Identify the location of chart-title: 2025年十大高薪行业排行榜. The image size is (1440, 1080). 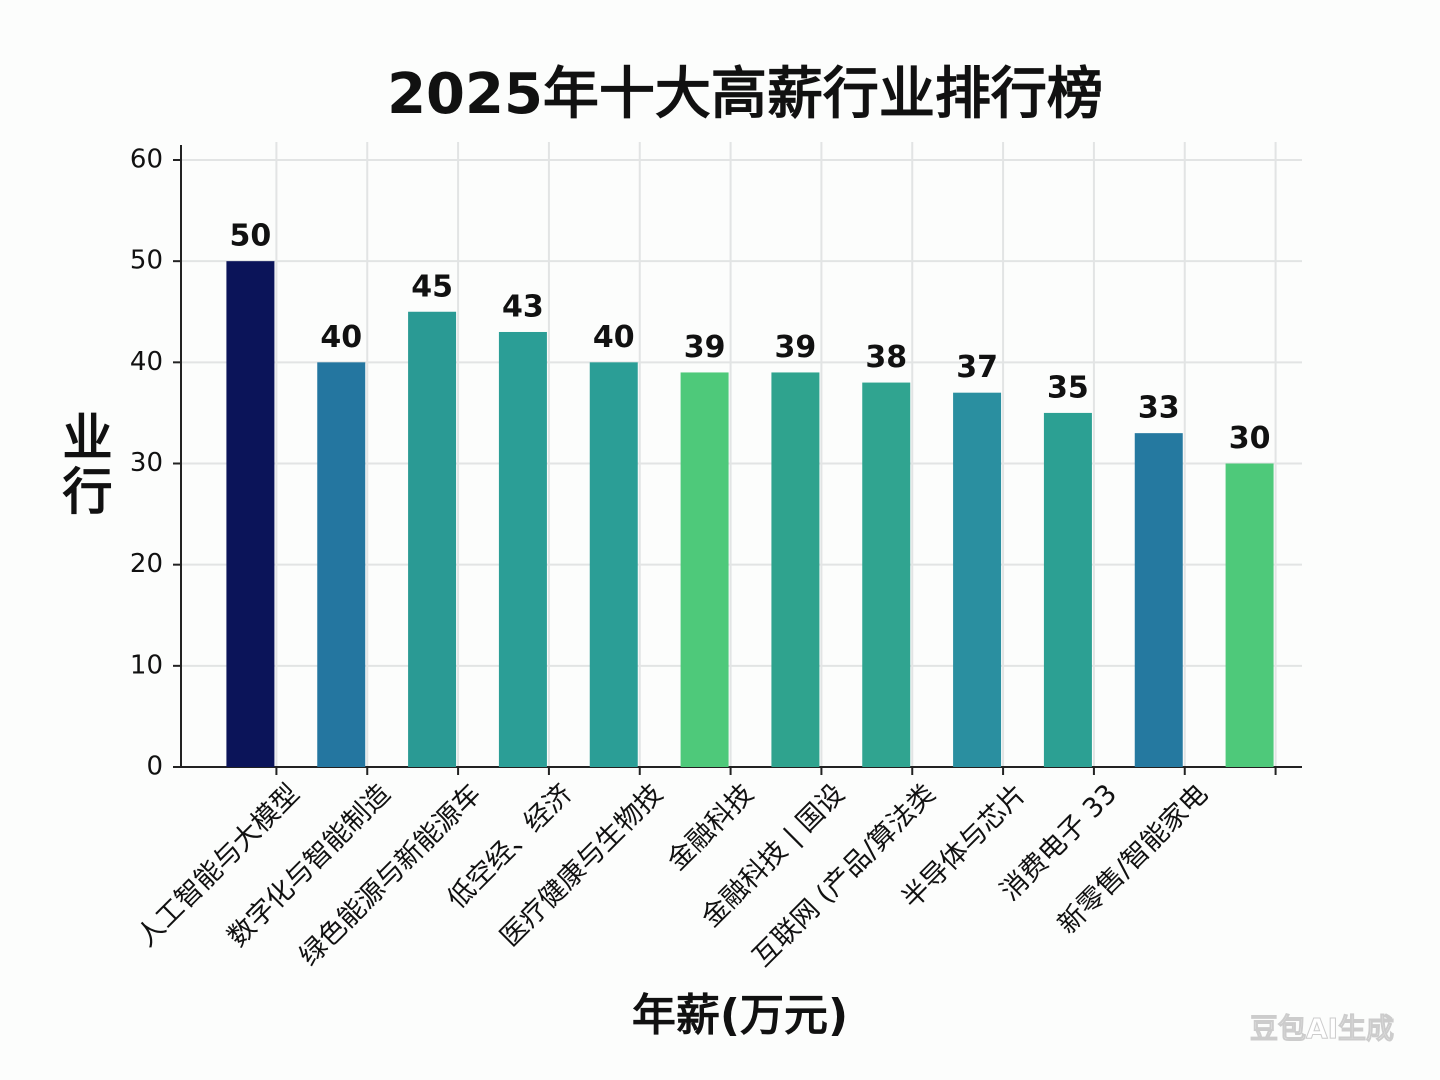
(745, 94).